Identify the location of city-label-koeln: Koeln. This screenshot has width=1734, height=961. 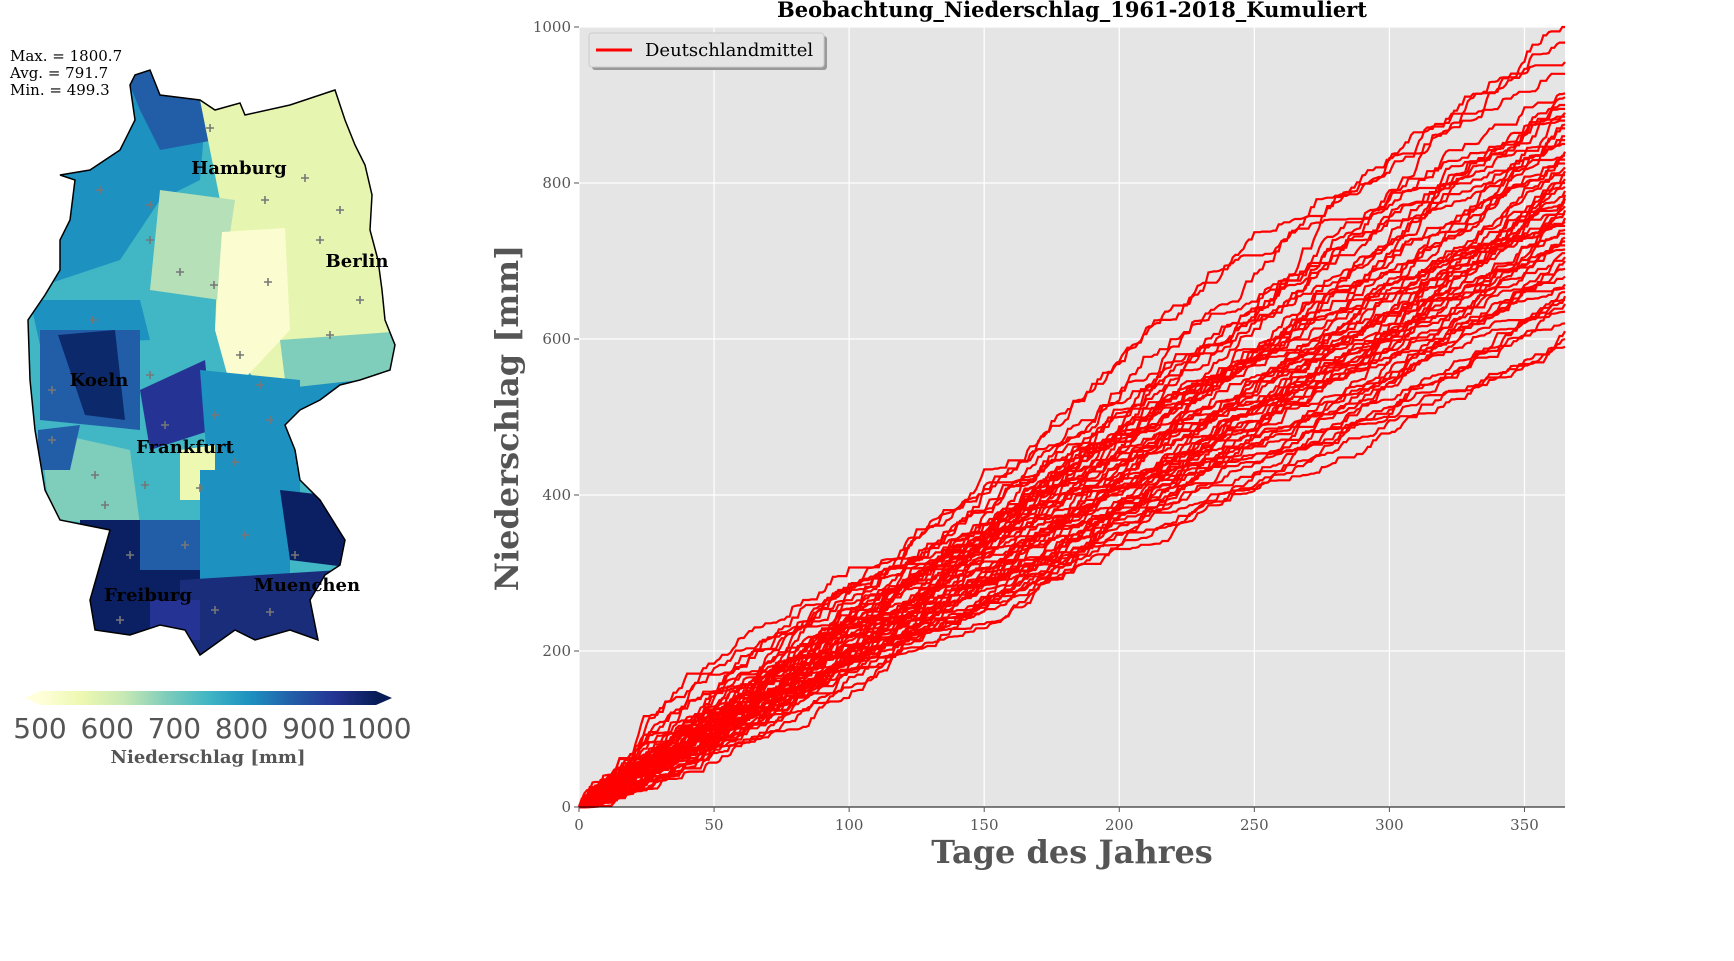
(99, 380).